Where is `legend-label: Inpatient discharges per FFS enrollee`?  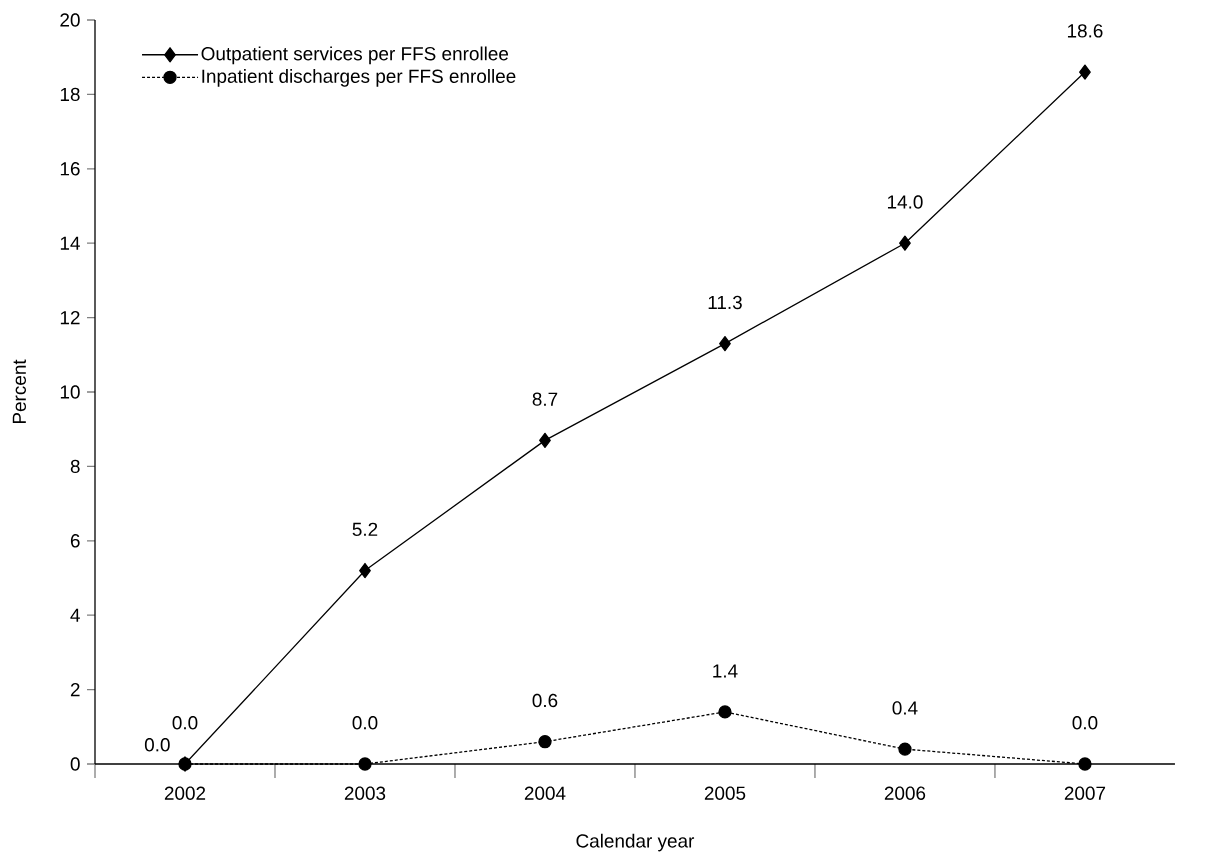 legend-label: Inpatient discharges per FFS enrollee is located at coordinates (359, 78).